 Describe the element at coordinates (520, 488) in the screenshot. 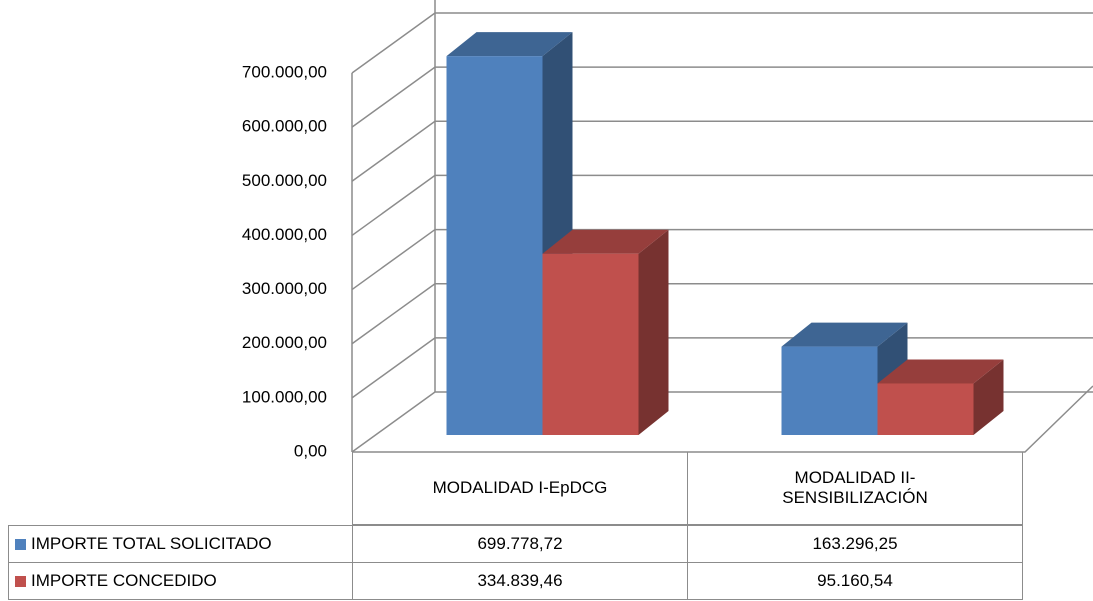

I see `category-label: MODALIDAD I-EpDCG` at that location.